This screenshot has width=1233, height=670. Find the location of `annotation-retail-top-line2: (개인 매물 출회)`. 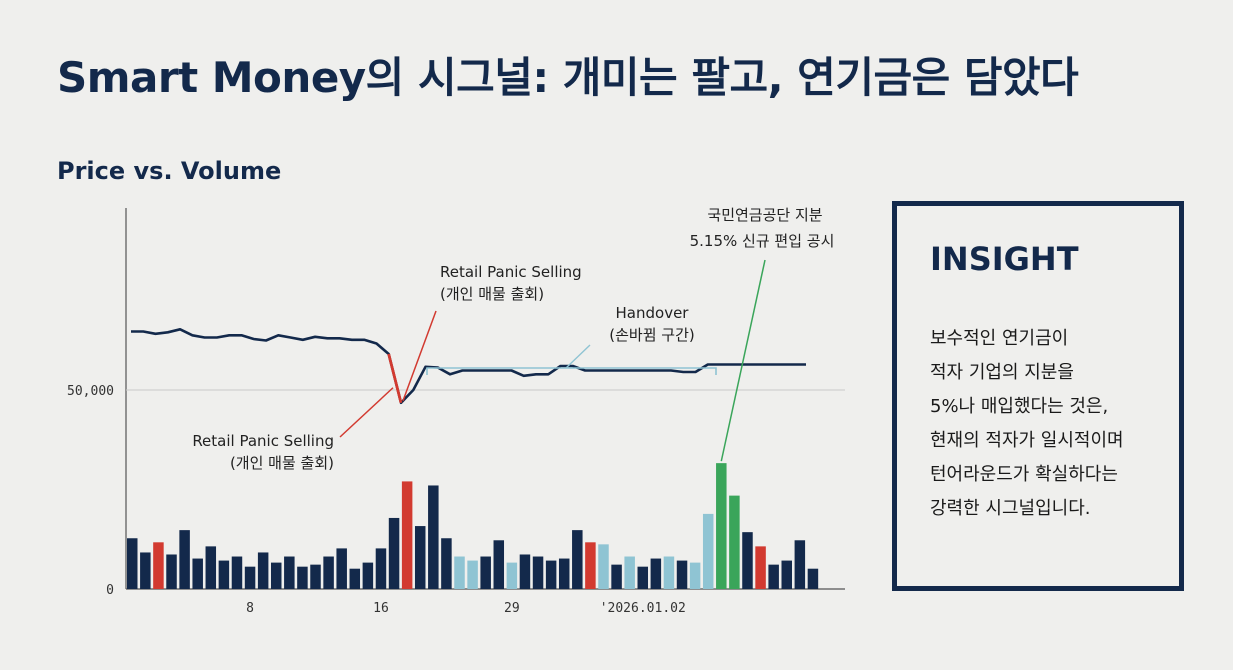

annotation-retail-top-line2: (개인 매물 출회) is located at coordinates (492, 294).